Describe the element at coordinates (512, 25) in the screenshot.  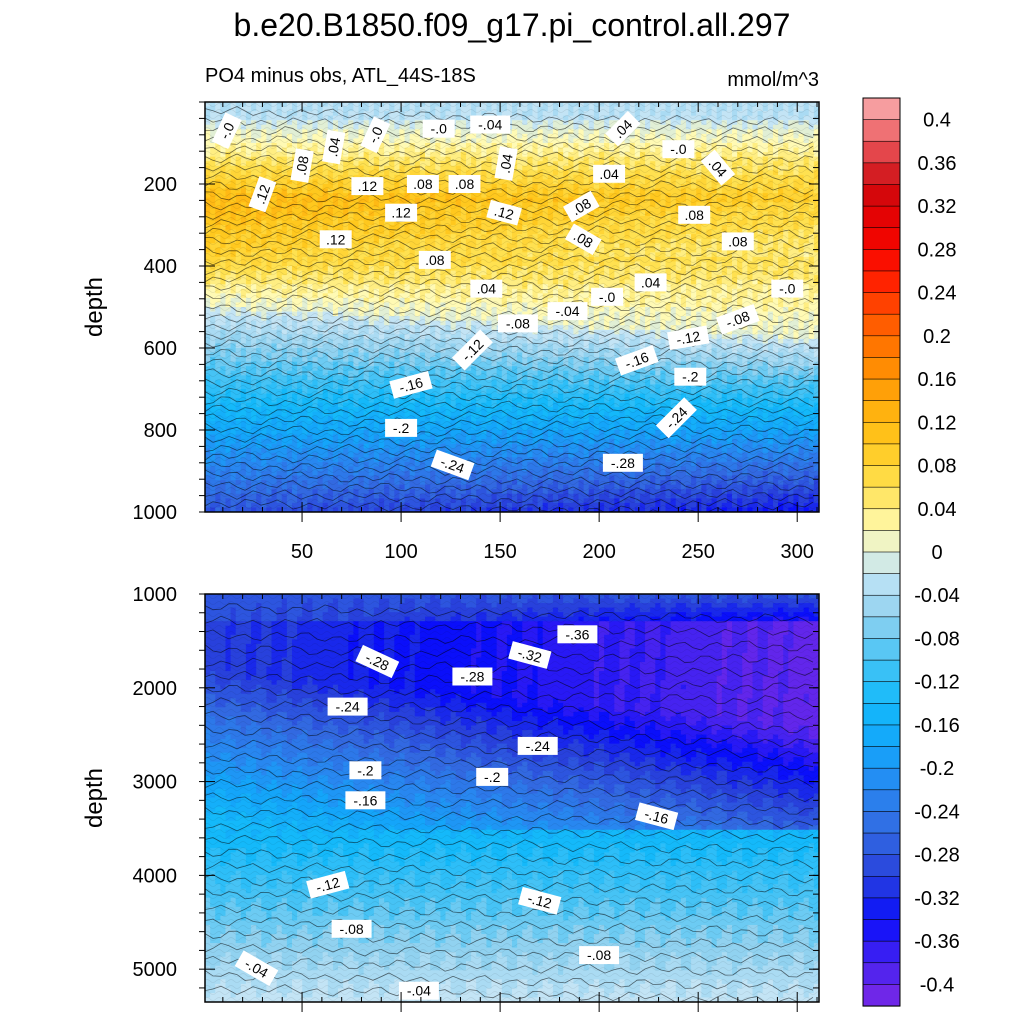
I see `chart-title: b.e20.B1850.f09_g17.pi_control.all.297` at that location.